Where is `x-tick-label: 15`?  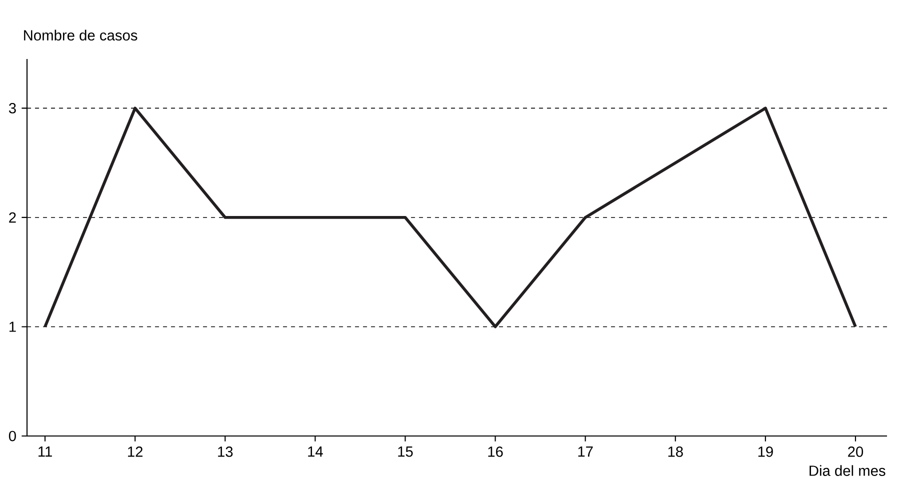
x-tick-label: 15 is located at coordinates (405, 451).